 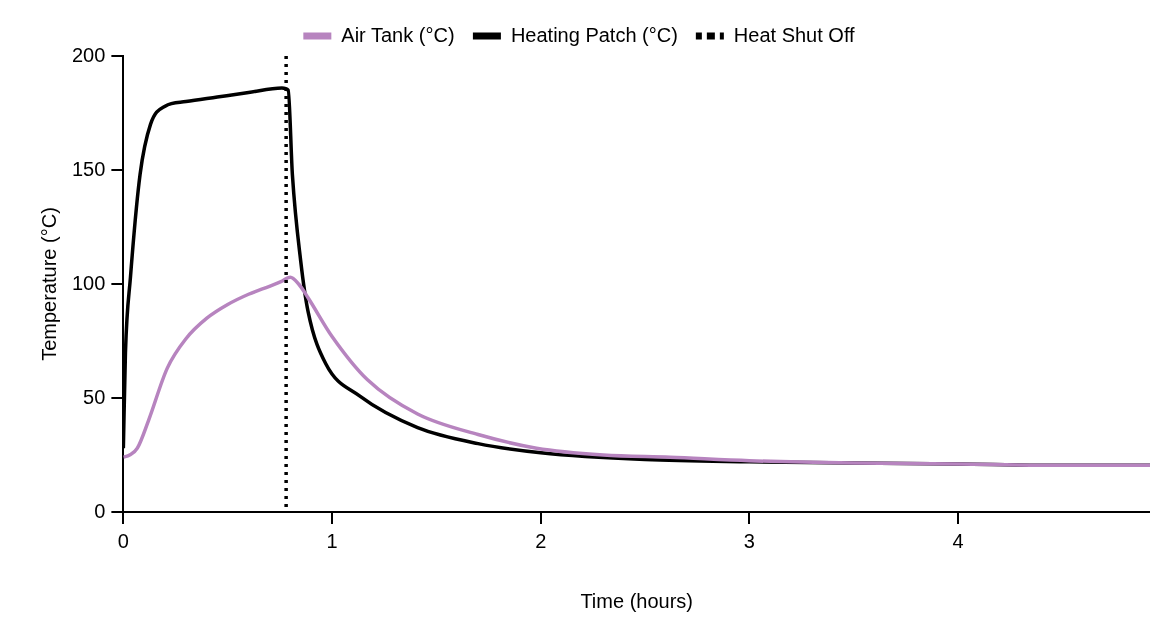 What do you see at coordinates (749, 540) in the screenshot?
I see `x-tick-label: 3` at bounding box center [749, 540].